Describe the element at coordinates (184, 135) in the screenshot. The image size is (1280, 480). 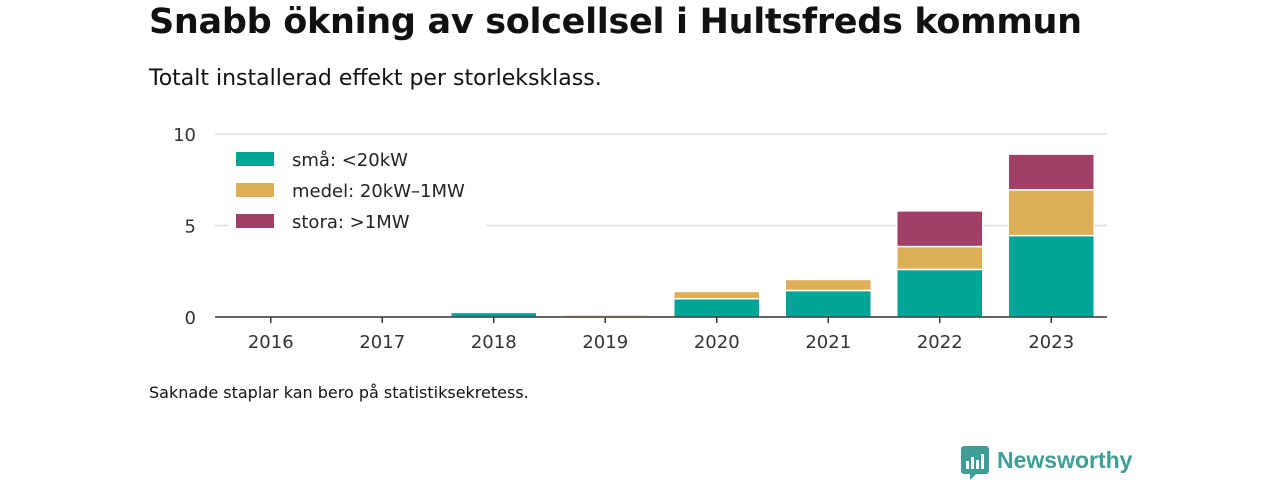
I see `y-tick-label: 10` at that location.